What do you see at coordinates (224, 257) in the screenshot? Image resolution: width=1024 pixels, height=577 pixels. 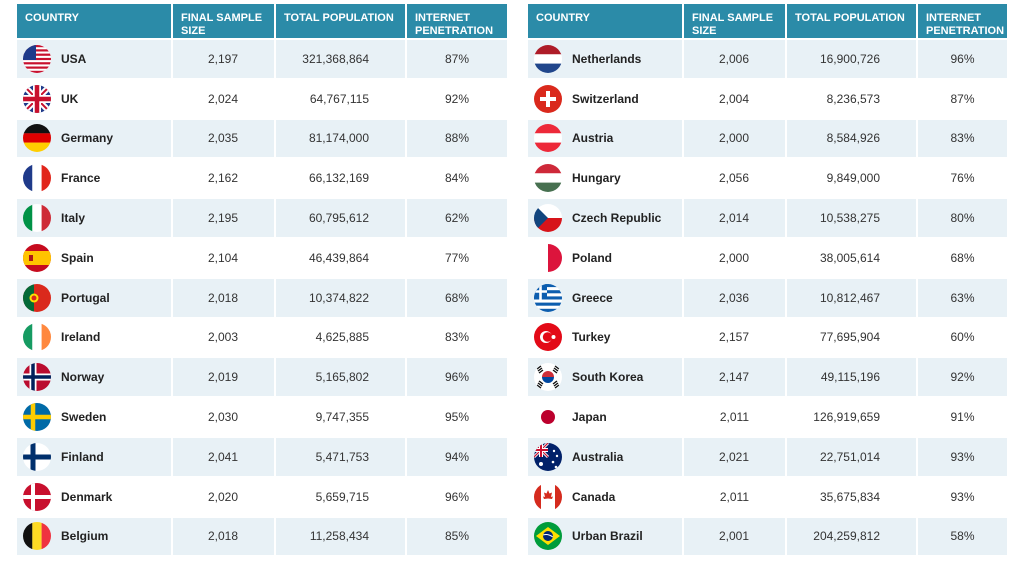 I see `sample-size-cell: 2,104` at bounding box center [224, 257].